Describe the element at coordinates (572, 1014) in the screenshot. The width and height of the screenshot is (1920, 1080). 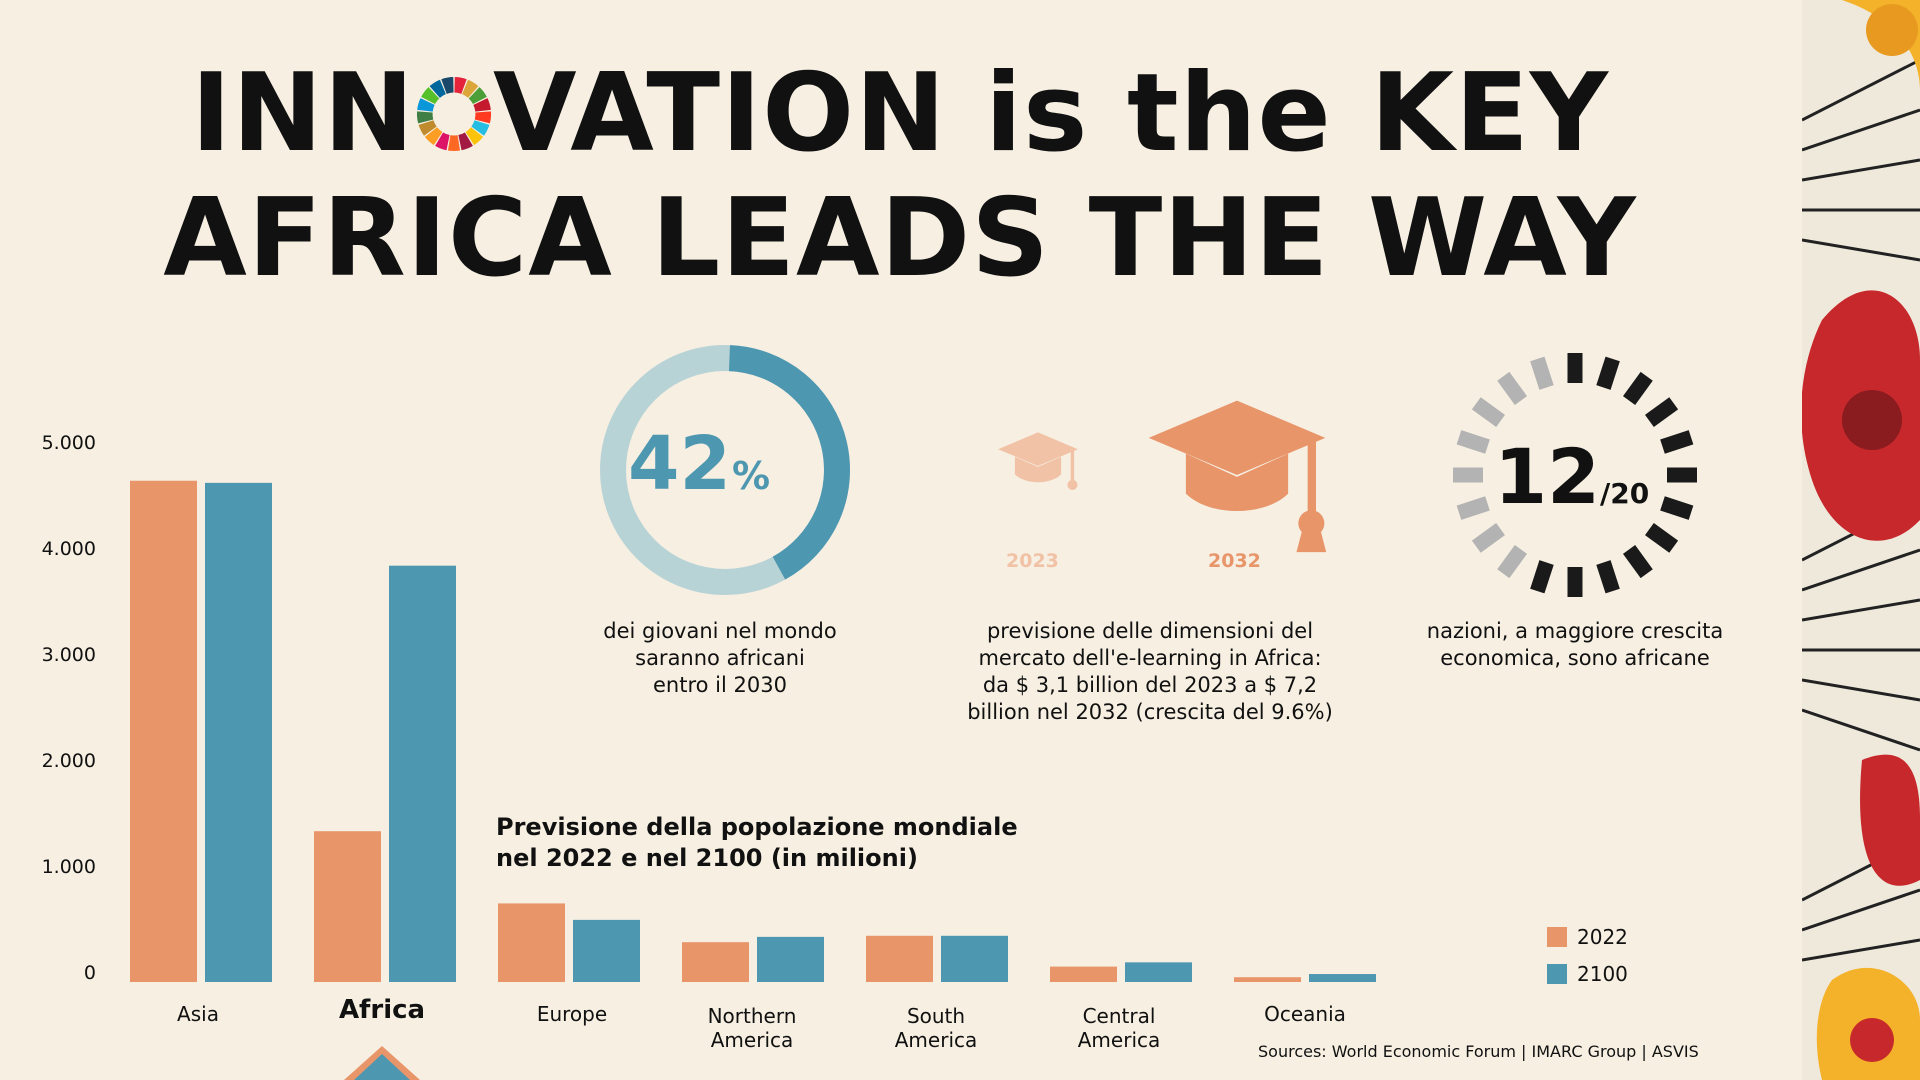
I see `category-label-europe: Europe` at that location.